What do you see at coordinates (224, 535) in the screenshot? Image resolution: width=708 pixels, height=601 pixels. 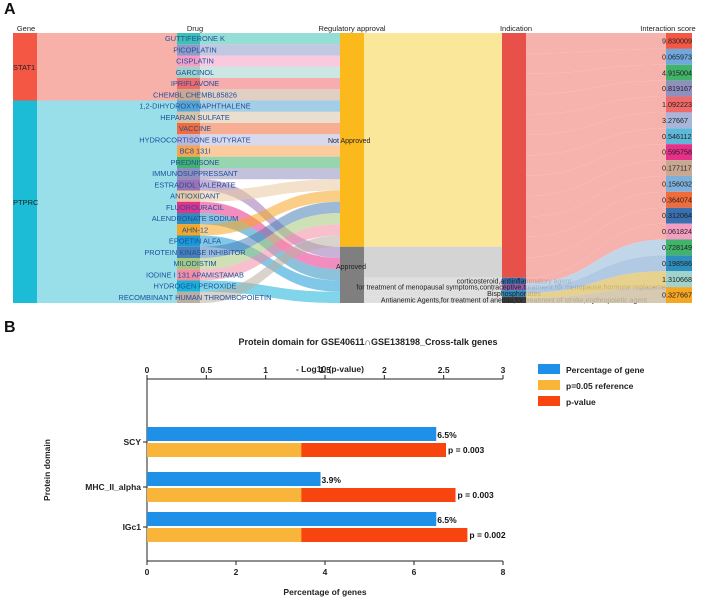 I see `reference-bar` at bounding box center [224, 535].